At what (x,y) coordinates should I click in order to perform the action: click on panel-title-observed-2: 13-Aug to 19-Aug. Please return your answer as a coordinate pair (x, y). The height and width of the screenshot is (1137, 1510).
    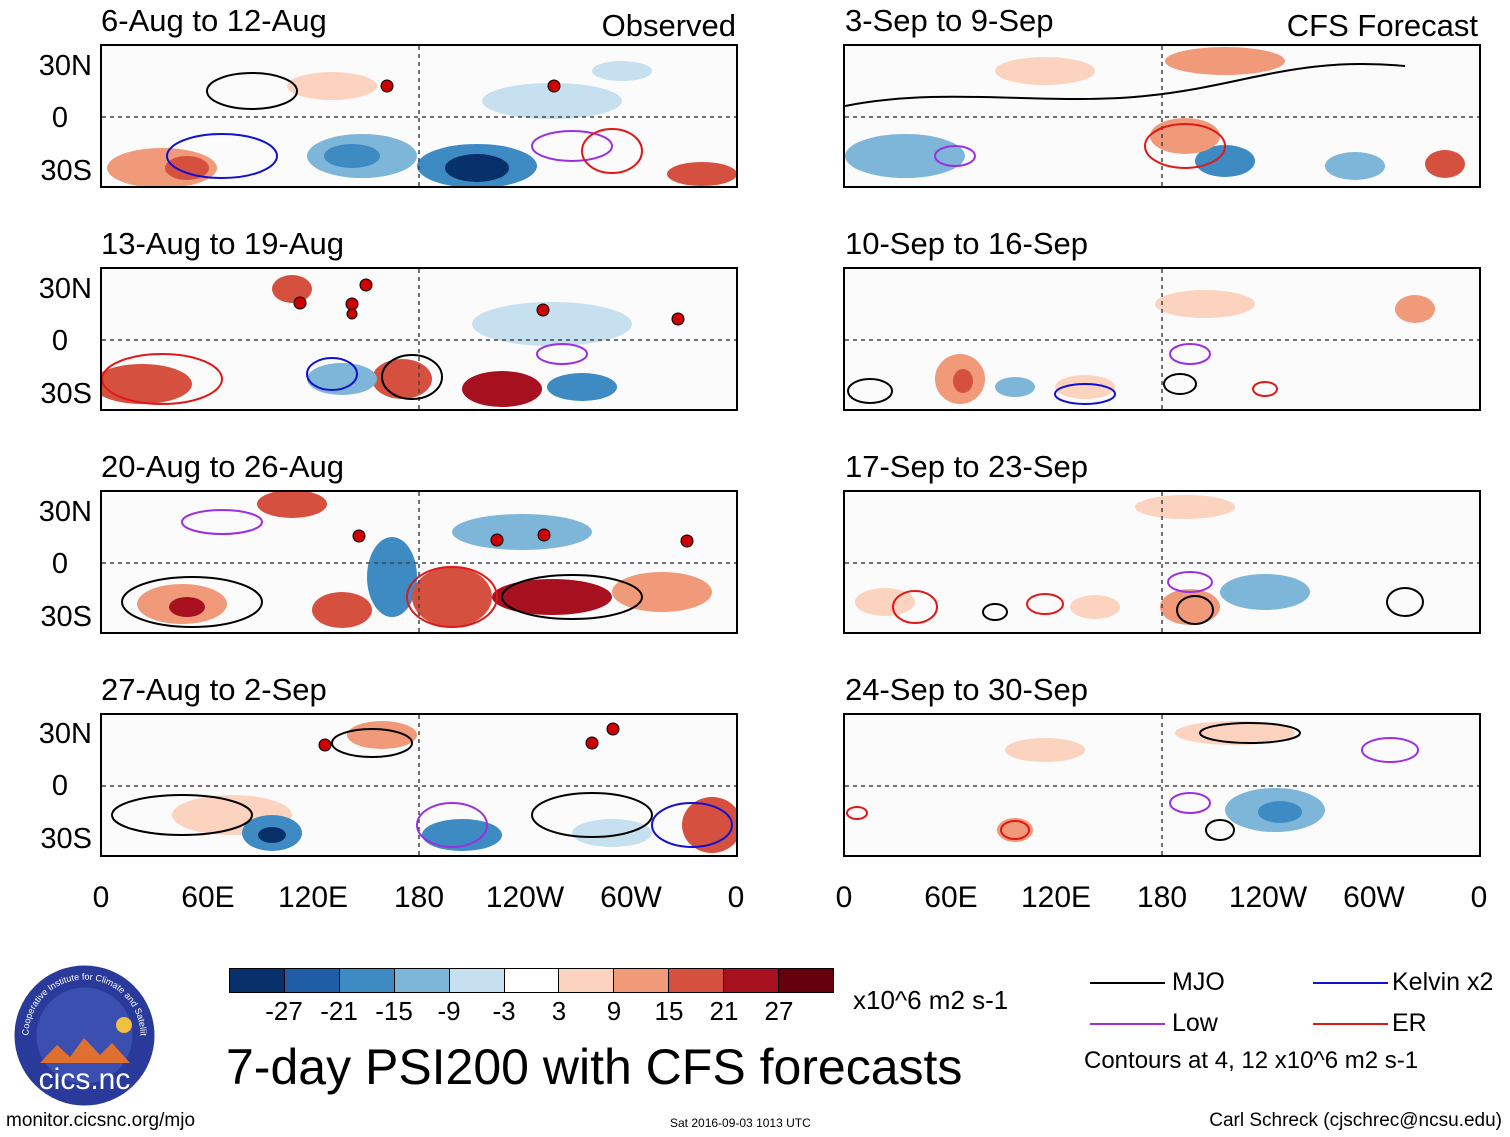
    Looking at the image, I should click on (223, 243).